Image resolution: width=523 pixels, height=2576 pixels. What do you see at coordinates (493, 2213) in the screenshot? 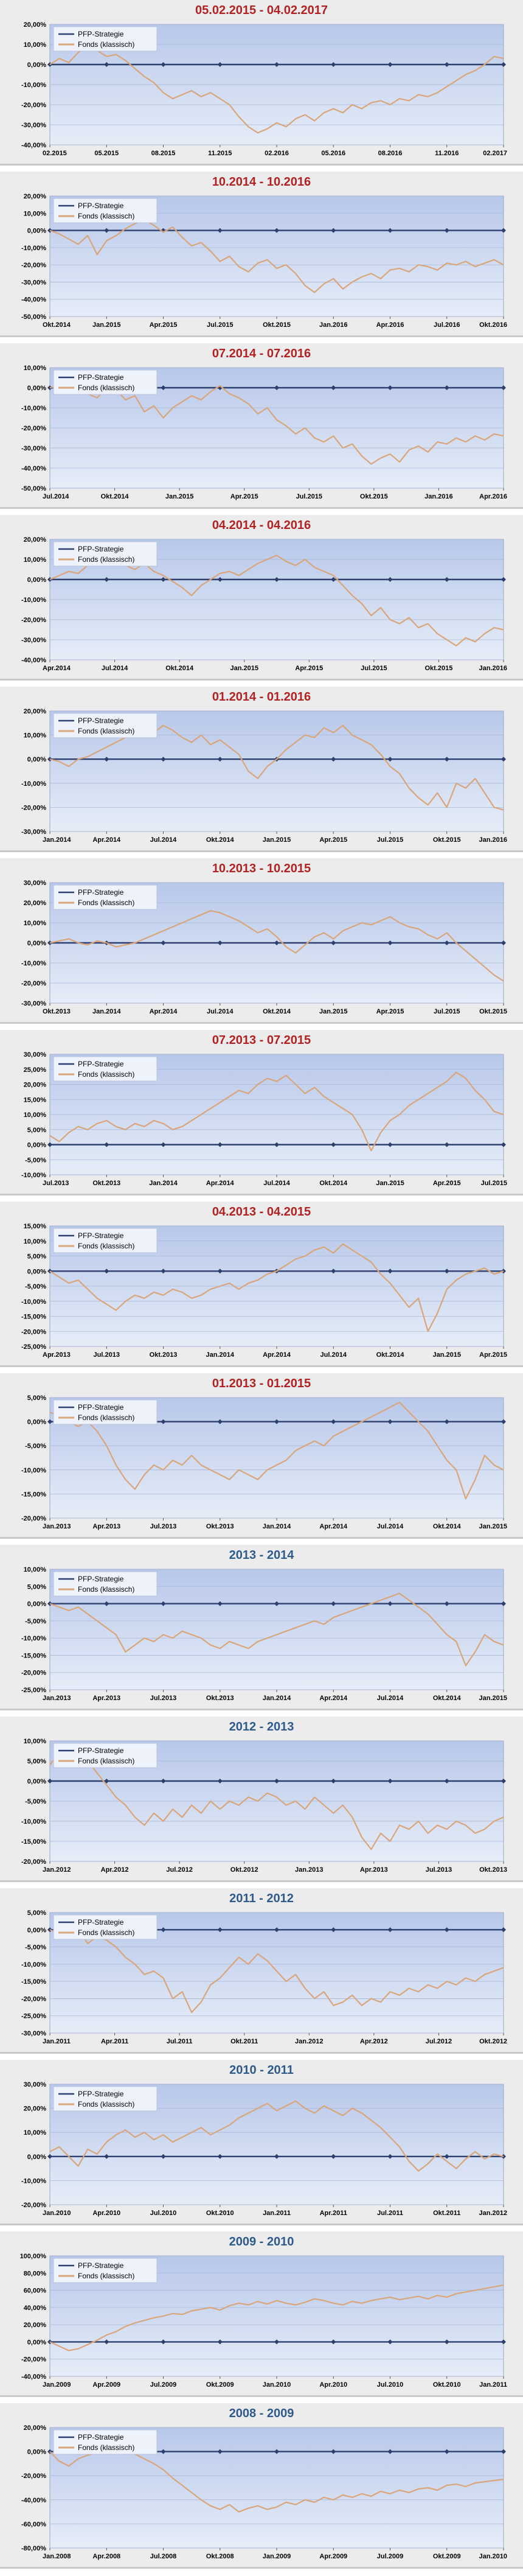
I see `x-tick-label: Jan.2012` at bounding box center [493, 2213].